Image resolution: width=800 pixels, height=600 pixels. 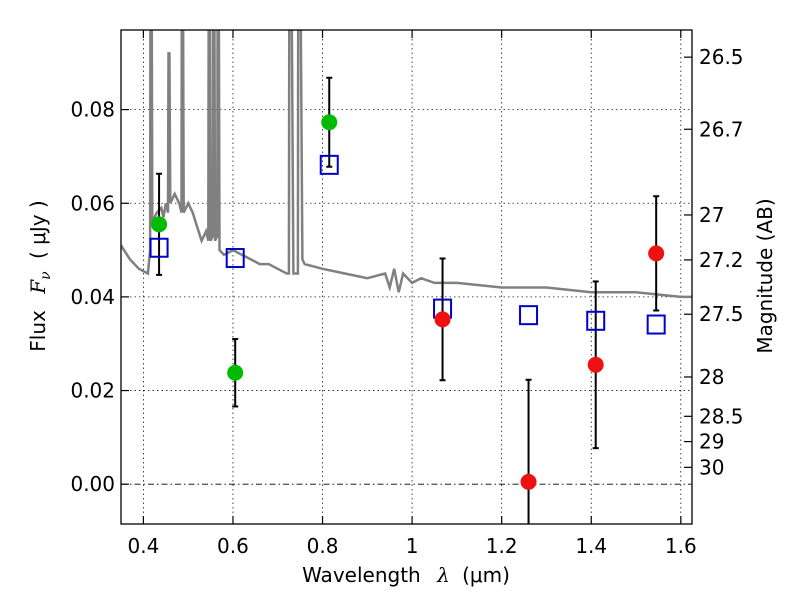 I want to click on x-tick-label: 1.6, so click(x=681, y=546).